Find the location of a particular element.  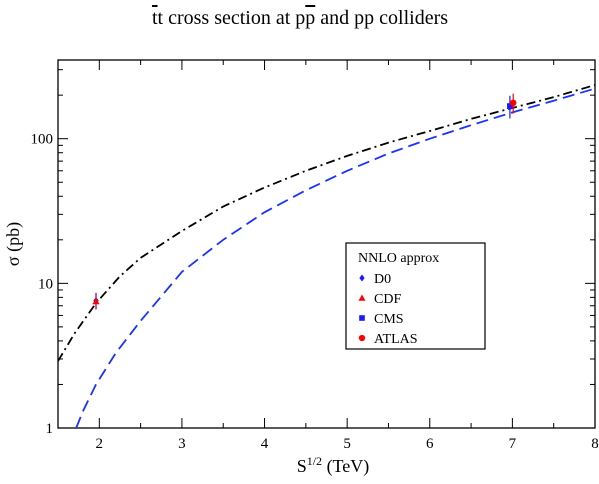

chart-title: tt cross section at pp and pp colliders is located at coordinates (300, 18).